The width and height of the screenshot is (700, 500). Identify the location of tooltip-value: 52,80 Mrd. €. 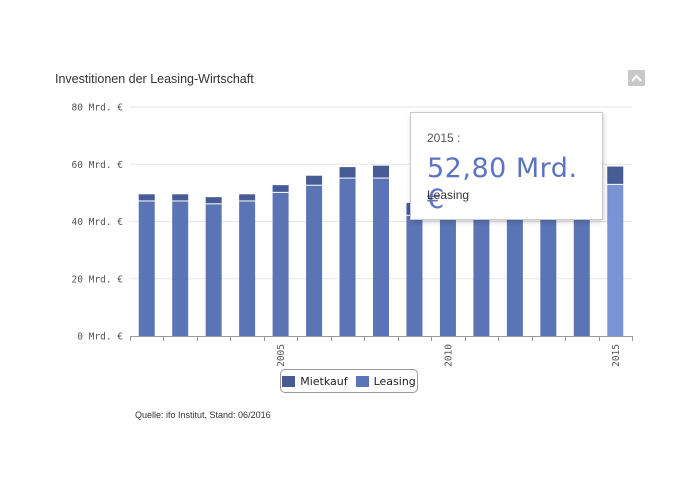
(502, 184).